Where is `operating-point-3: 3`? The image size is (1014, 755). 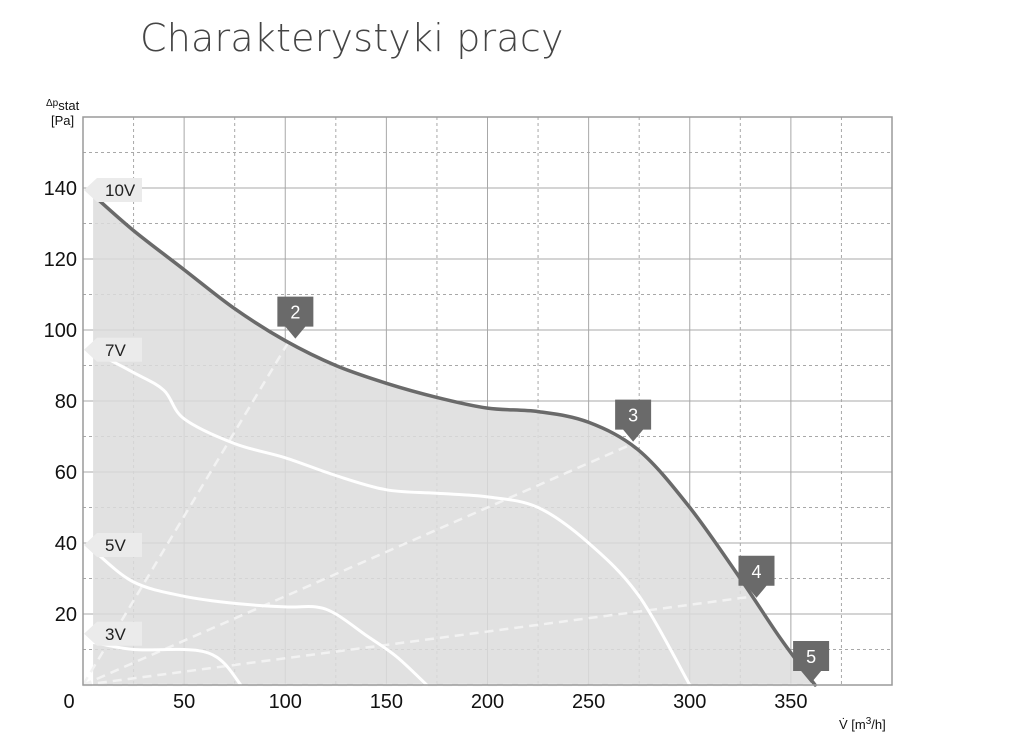 operating-point-3: 3 is located at coordinates (633, 420).